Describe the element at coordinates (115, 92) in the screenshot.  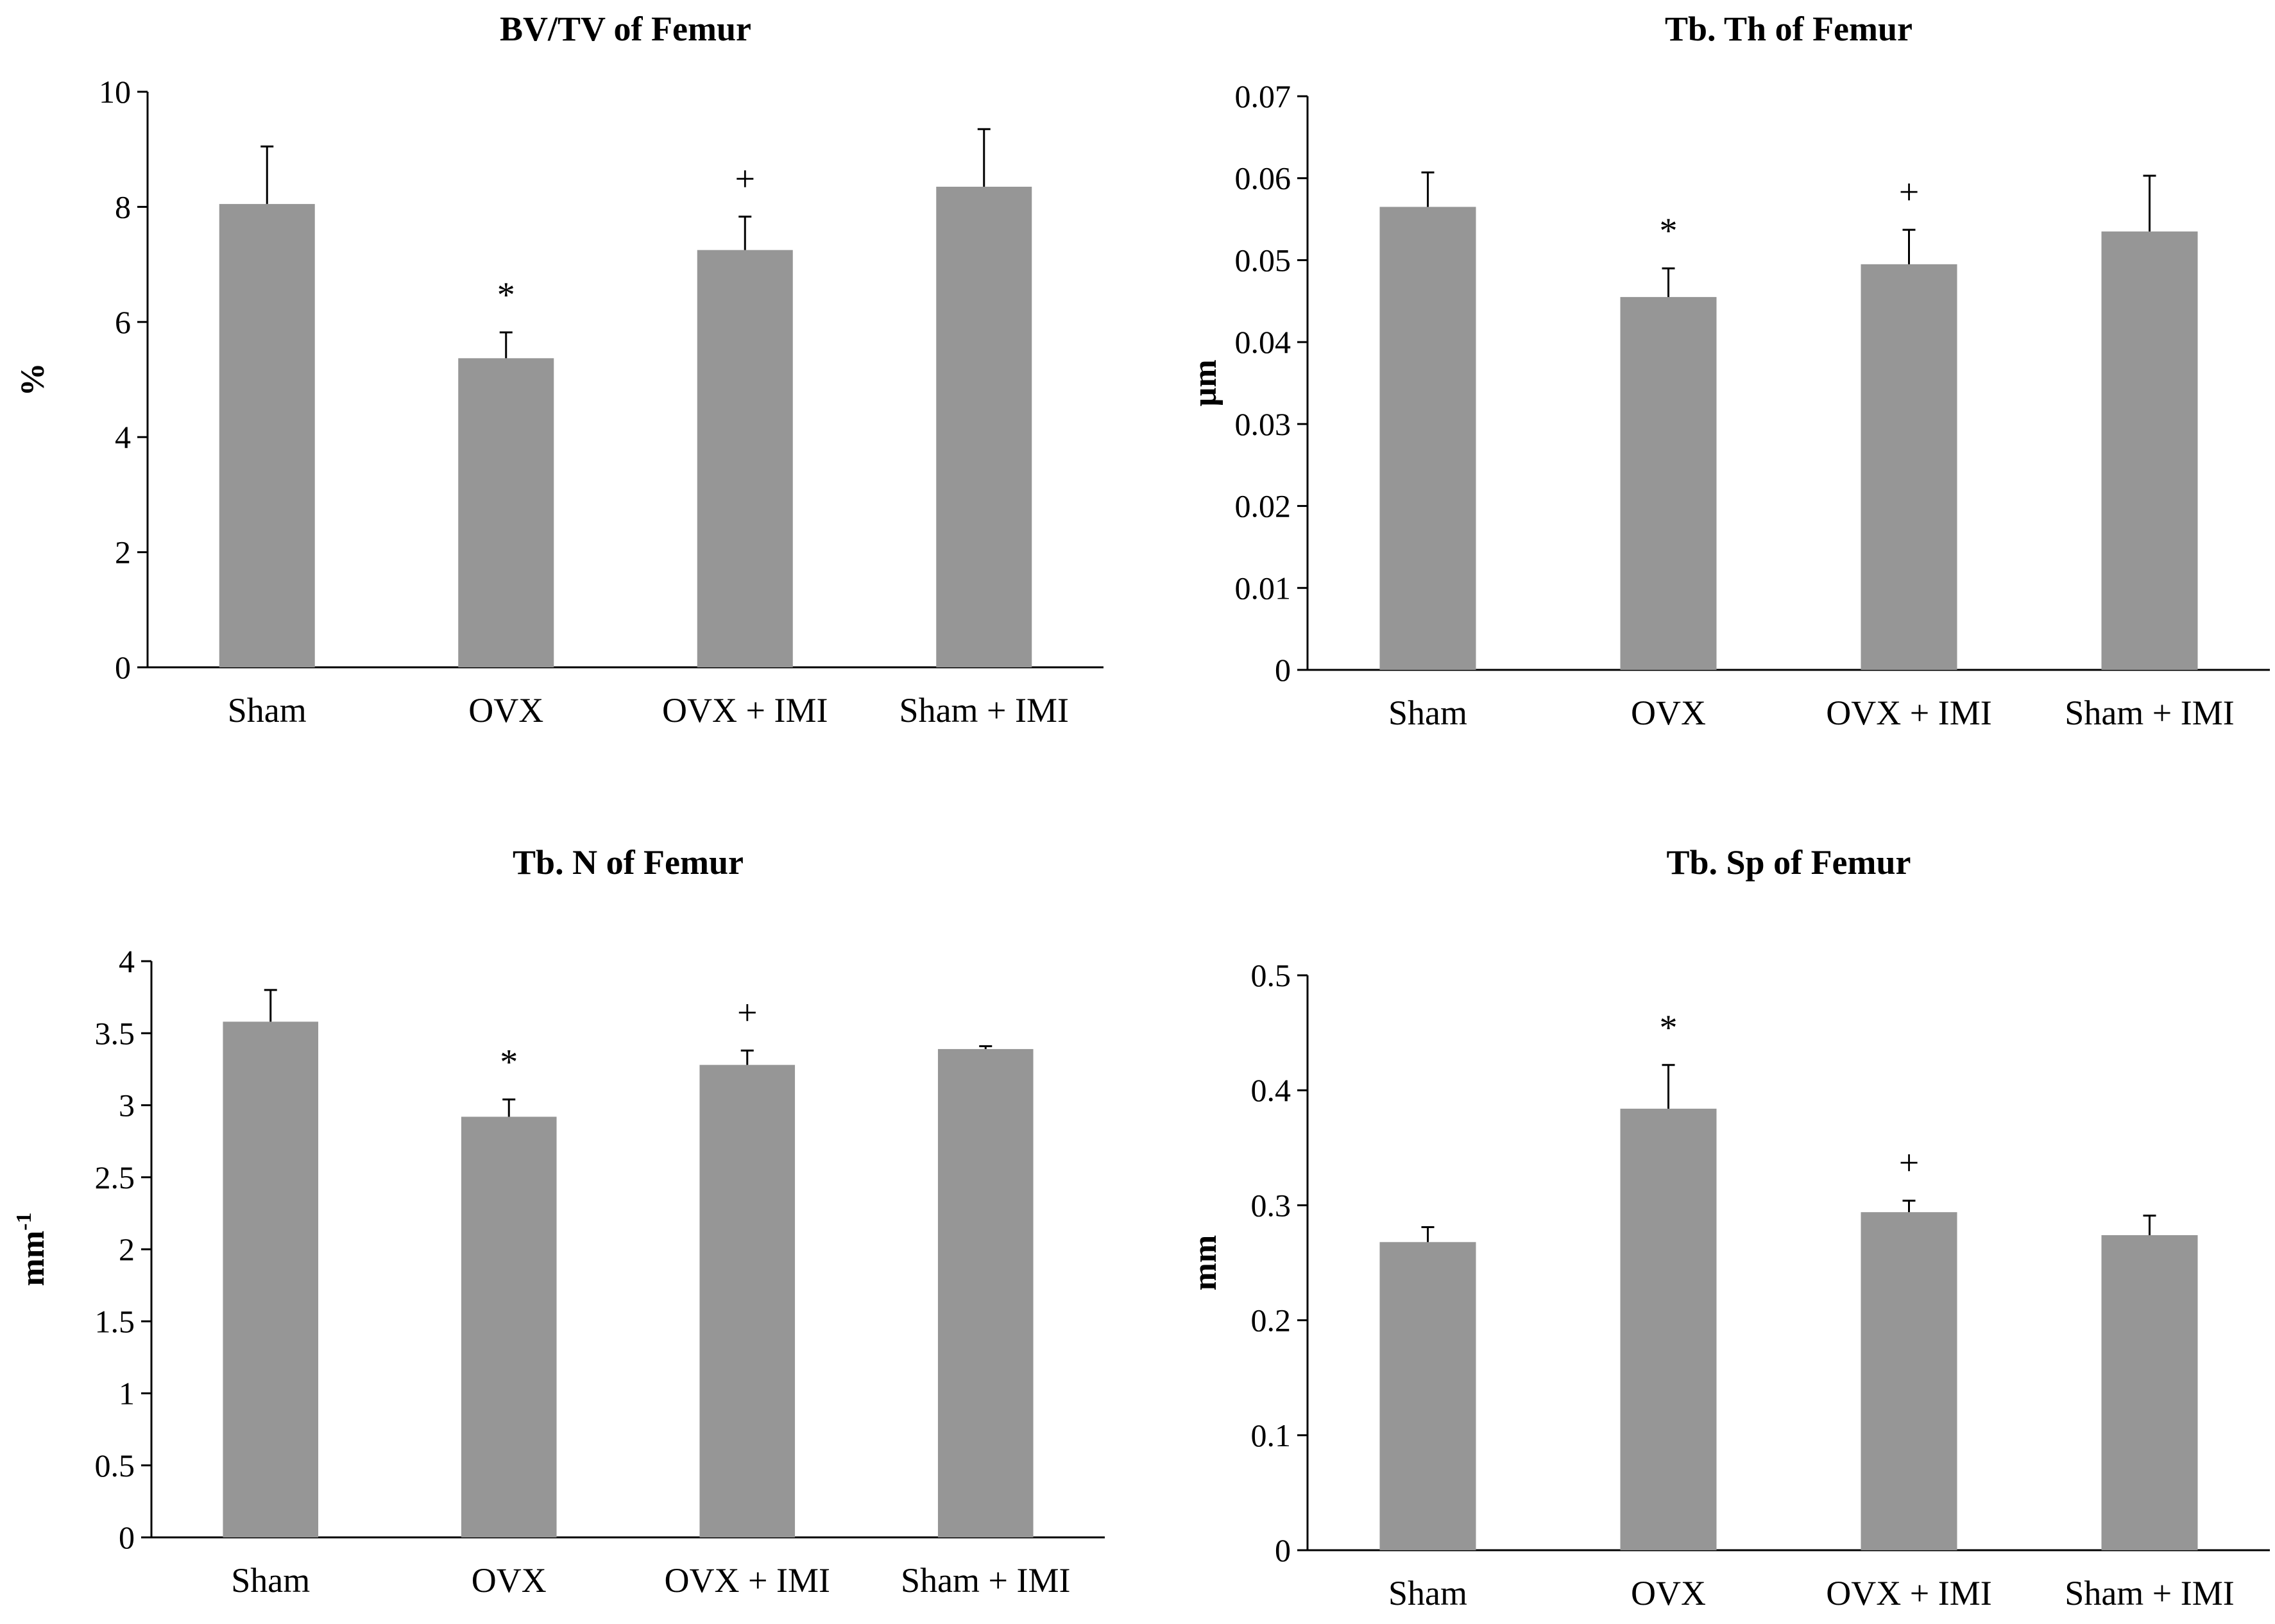
I see `y-tick-label: 10` at that location.